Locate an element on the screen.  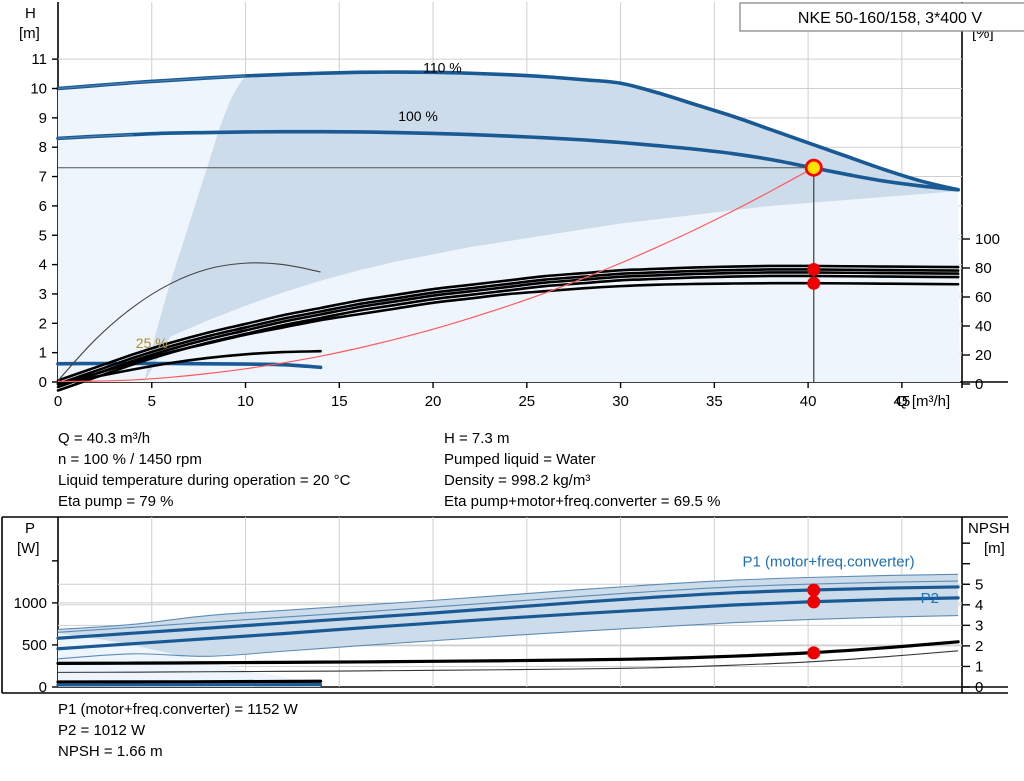
eta-tick-label: 60 is located at coordinates (983, 297).